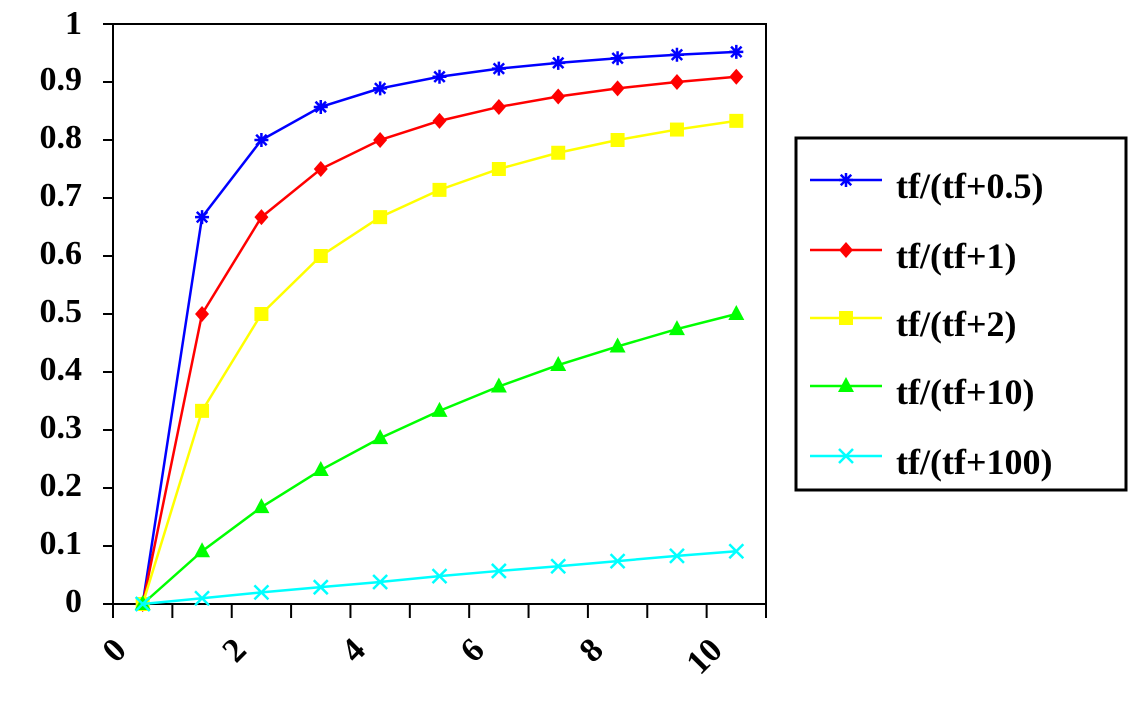 The width and height of the screenshot is (1137, 724). I want to click on series-group, so click(439, 577).